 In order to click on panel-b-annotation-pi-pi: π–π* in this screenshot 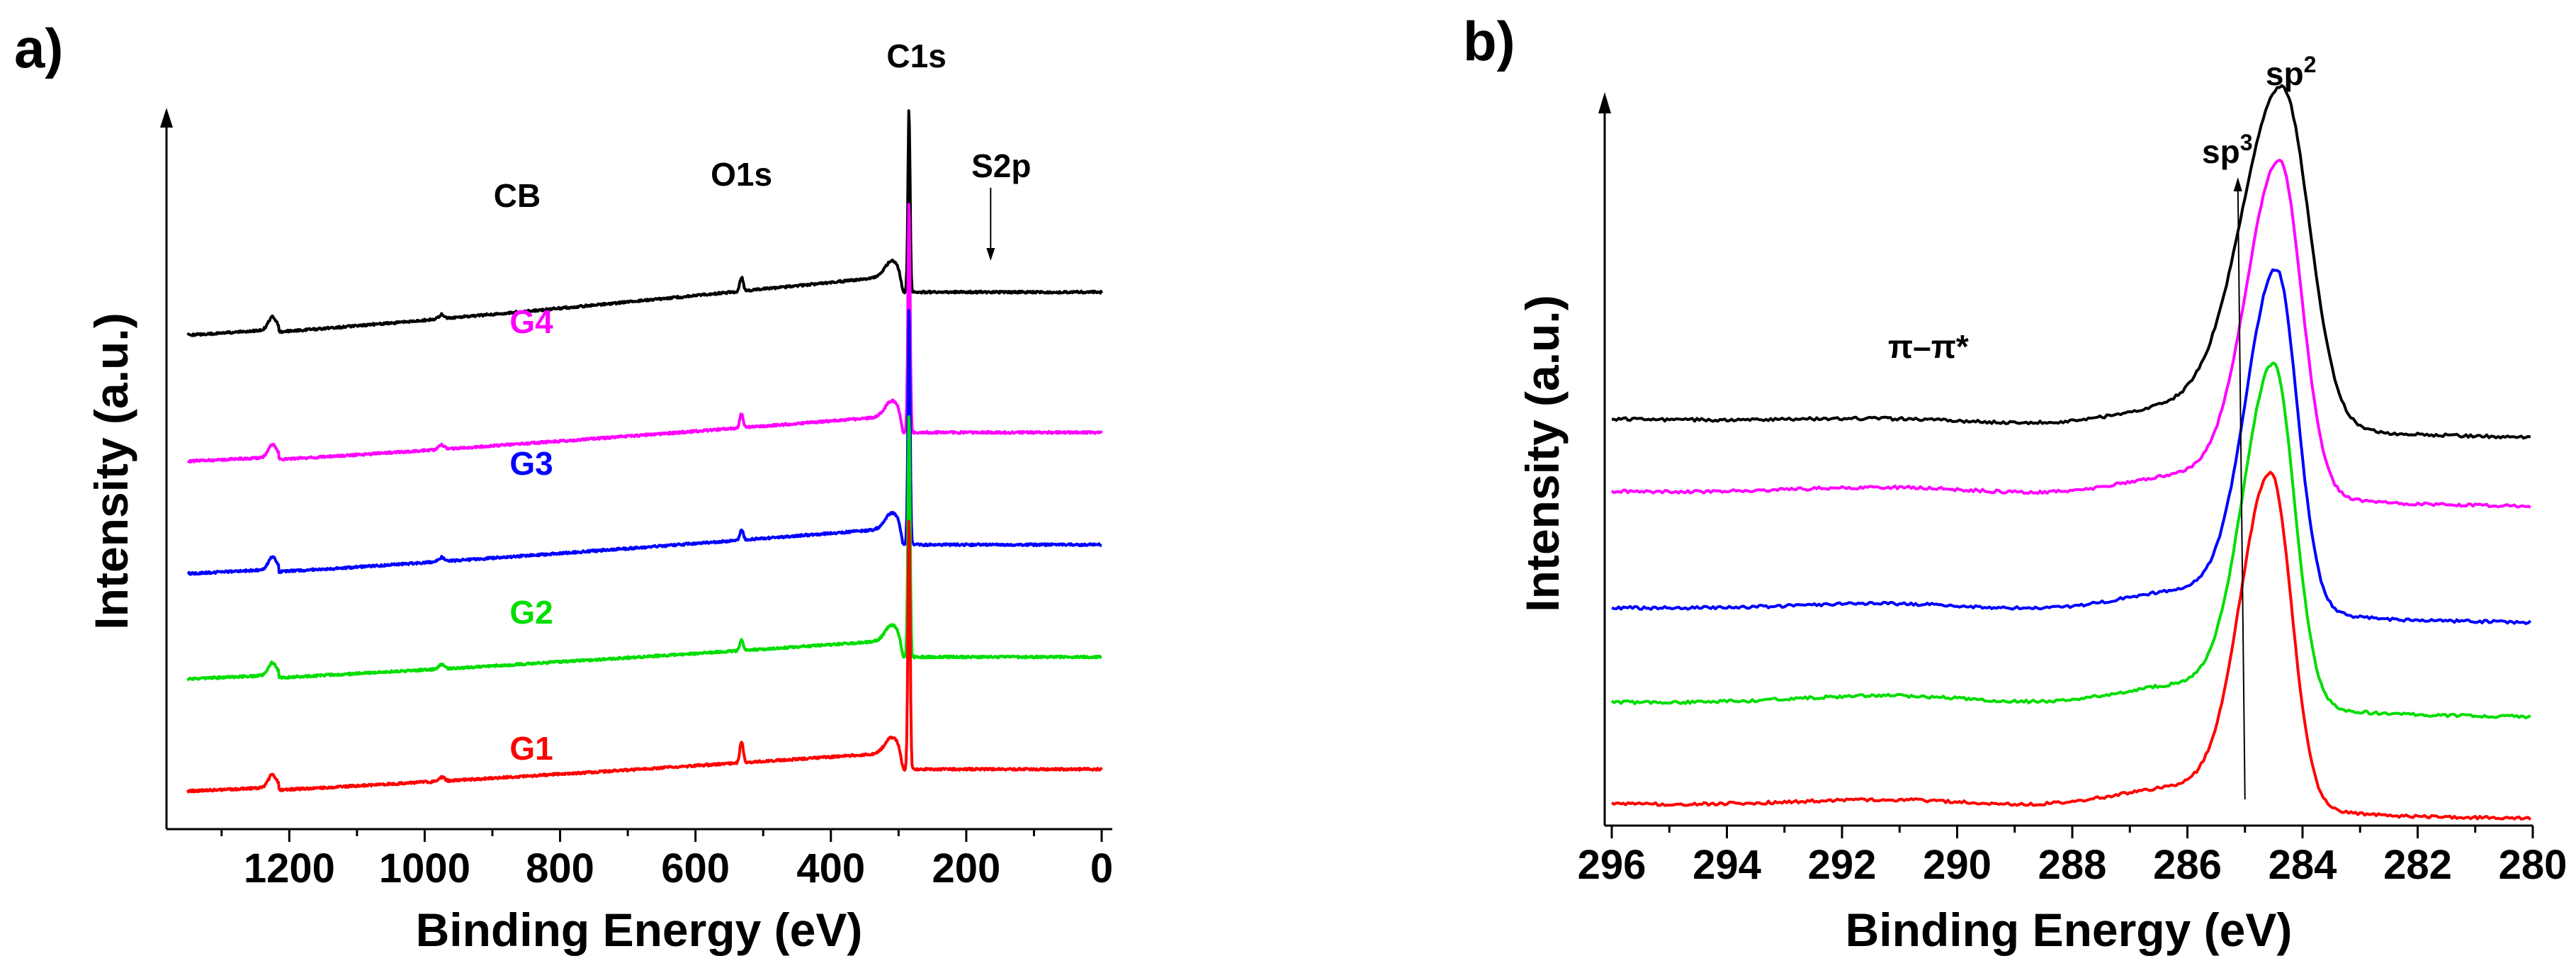, I will do `click(1928, 346)`.